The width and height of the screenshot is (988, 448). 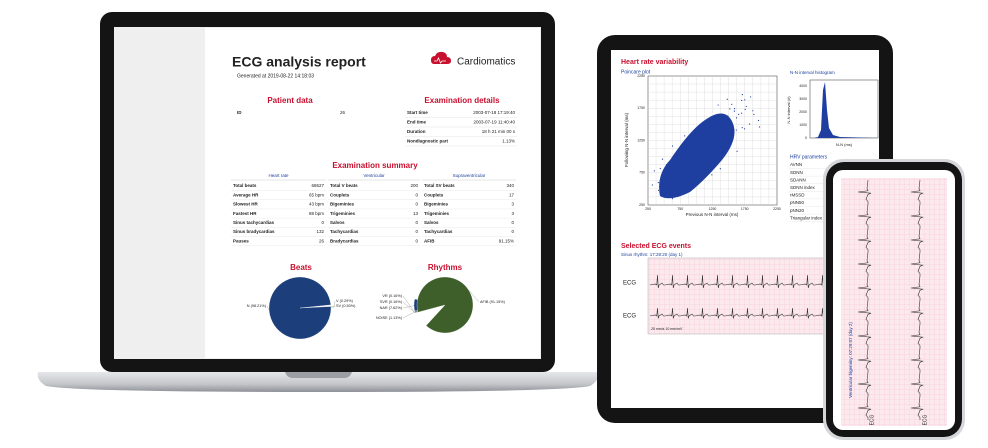 What do you see at coordinates (777, 209) in the screenshot?
I see `x-tick-label: 2250` at bounding box center [777, 209].